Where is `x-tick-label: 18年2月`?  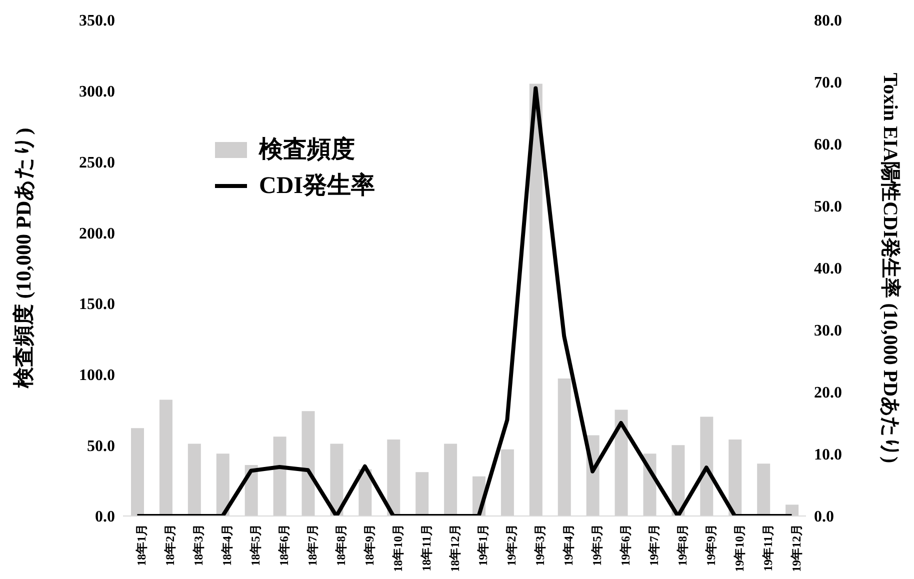
x-tick-label: 18年2月 is located at coordinates (170, 545).